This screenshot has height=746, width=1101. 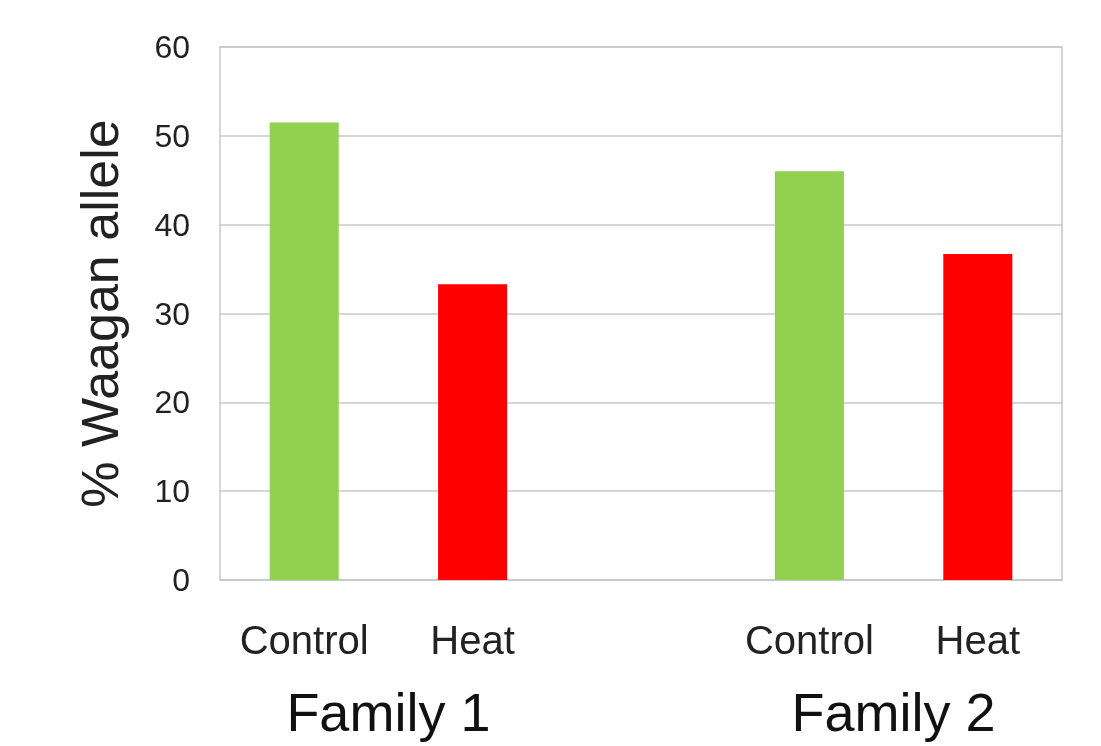 What do you see at coordinates (172, 47) in the screenshot?
I see `y-tick-label: 60` at bounding box center [172, 47].